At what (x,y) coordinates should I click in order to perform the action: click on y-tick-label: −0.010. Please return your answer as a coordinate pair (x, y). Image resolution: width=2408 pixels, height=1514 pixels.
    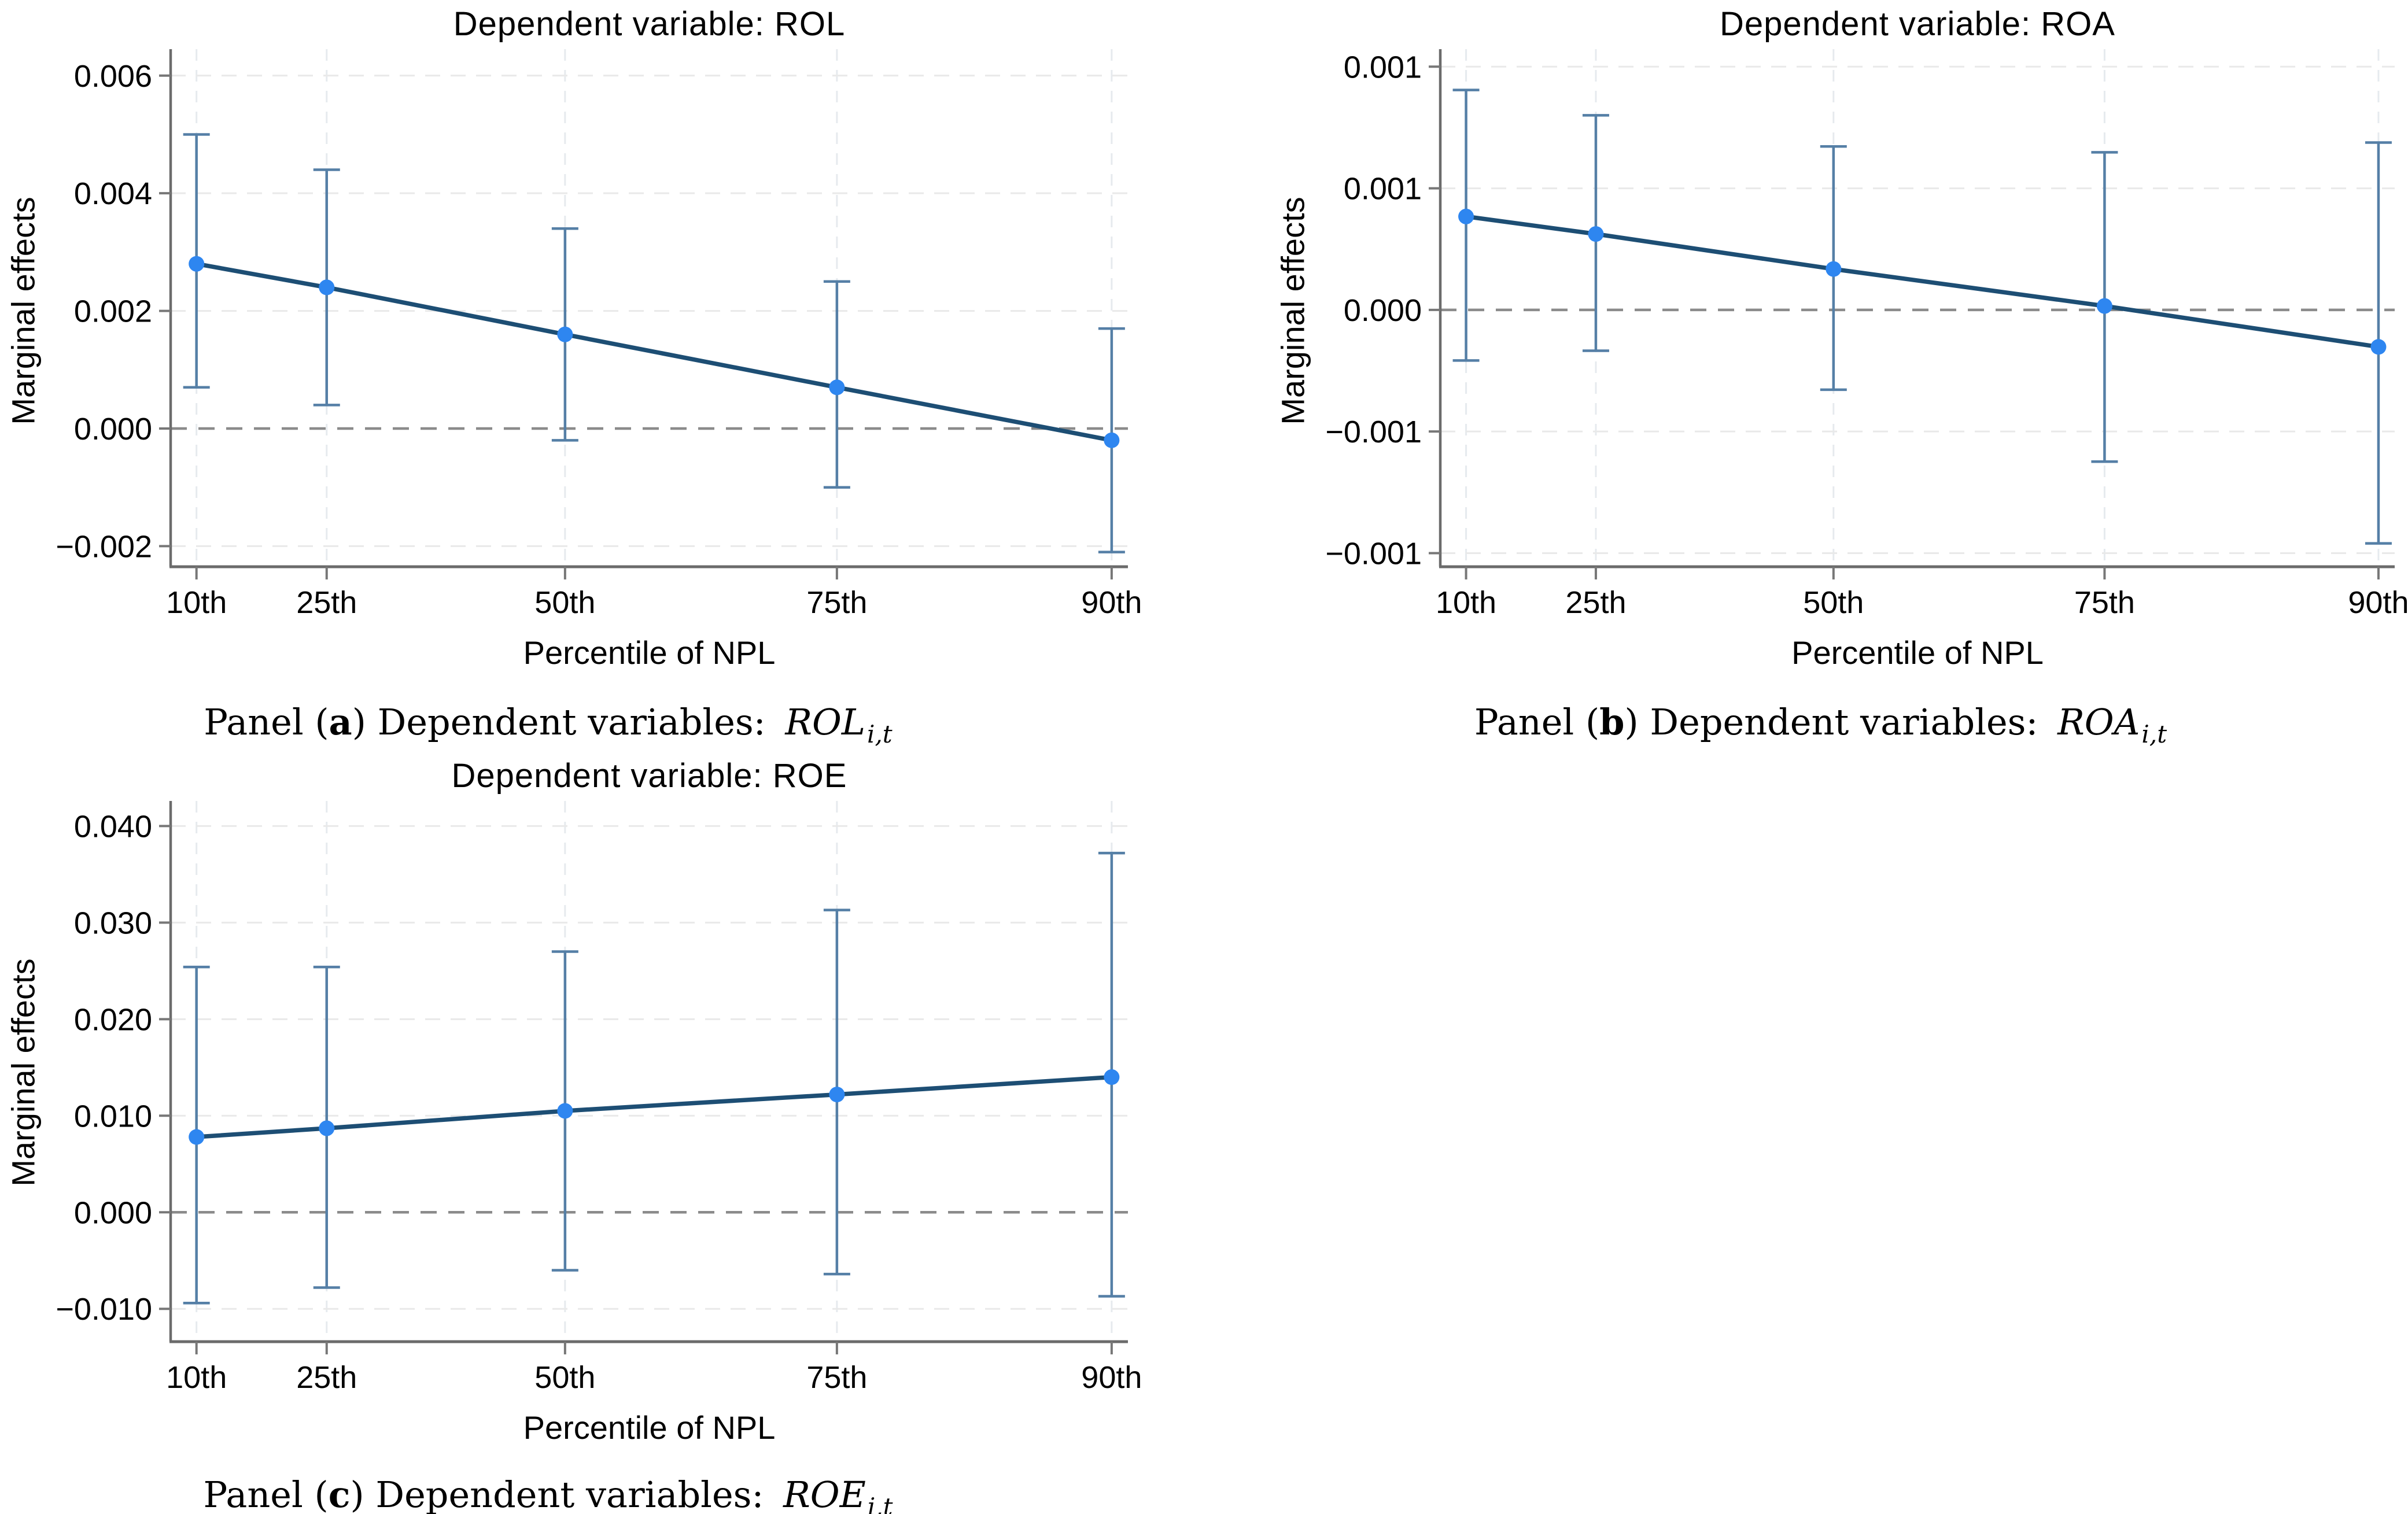
    Looking at the image, I should click on (104, 1309).